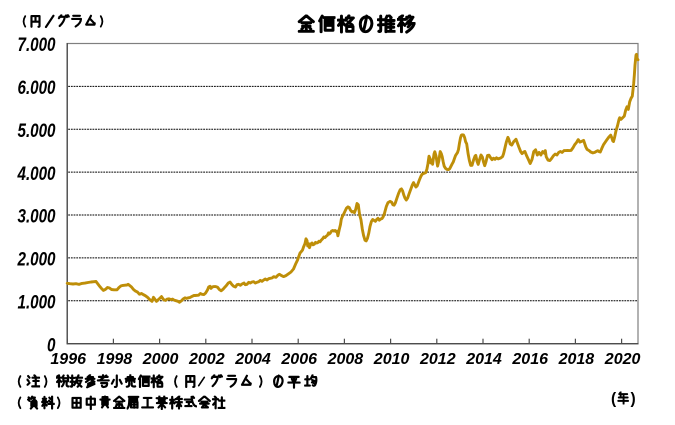 The image size is (675, 425). What do you see at coordinates (51, 345) in the screenshot?
I see `svg-text: 0` at bounding box center [51, 345].